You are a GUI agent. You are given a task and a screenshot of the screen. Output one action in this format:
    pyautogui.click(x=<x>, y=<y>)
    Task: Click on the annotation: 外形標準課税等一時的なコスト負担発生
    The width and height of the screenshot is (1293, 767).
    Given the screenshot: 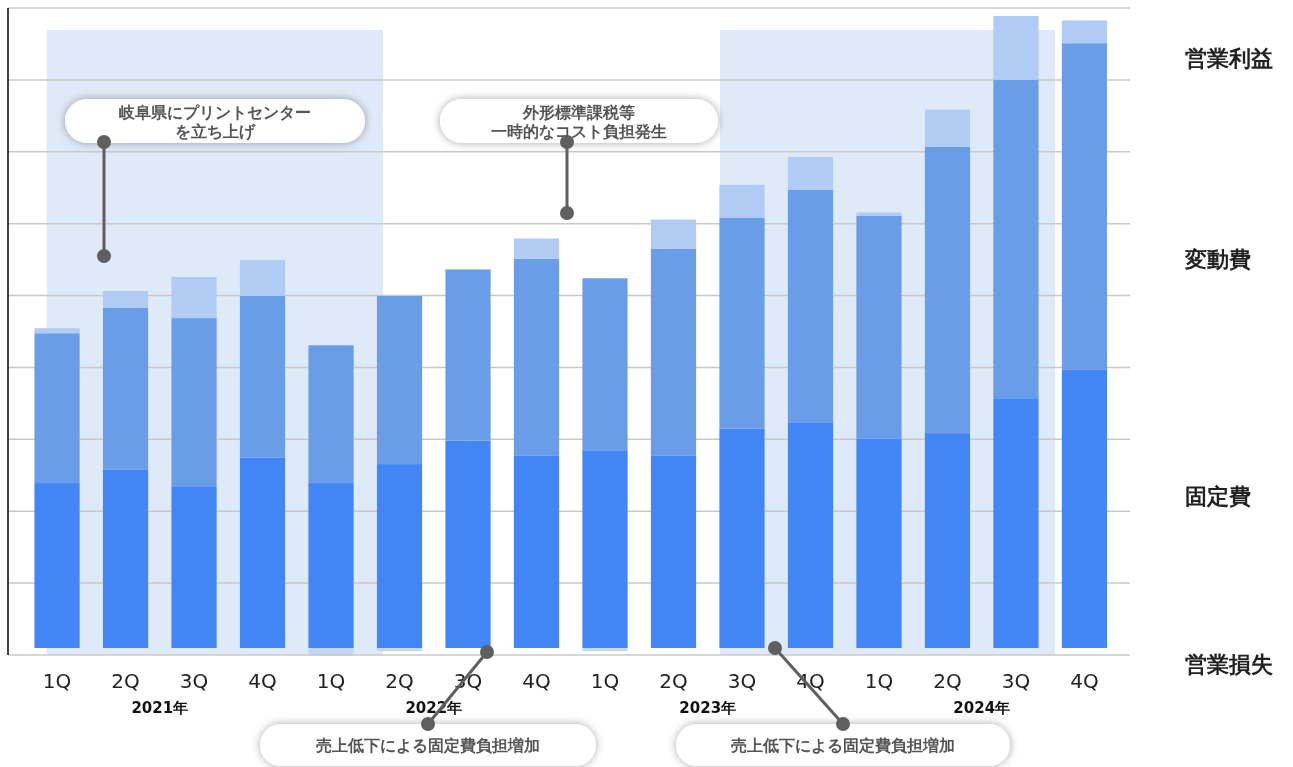 What is the action you would take?
    pyautogui.click(x=579, y=122)
    